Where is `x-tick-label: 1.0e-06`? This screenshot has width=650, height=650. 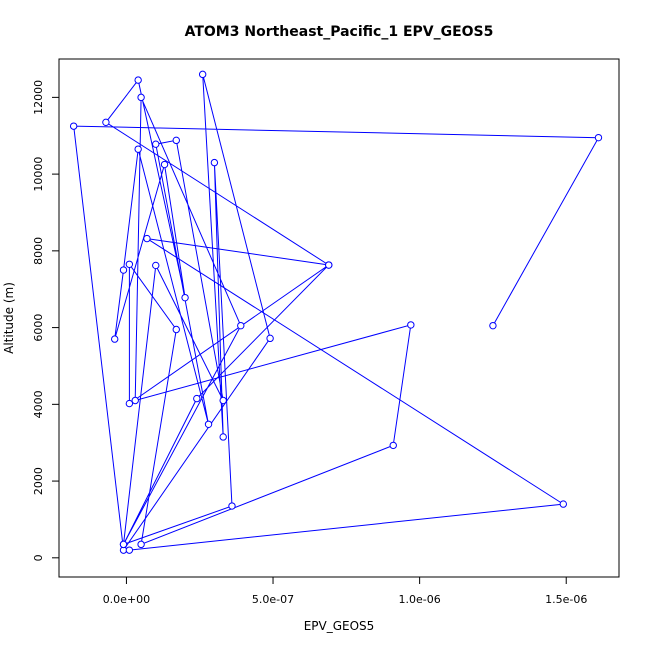
x-tick-label: 1.0e-06 is located at coordinates (420, 599).